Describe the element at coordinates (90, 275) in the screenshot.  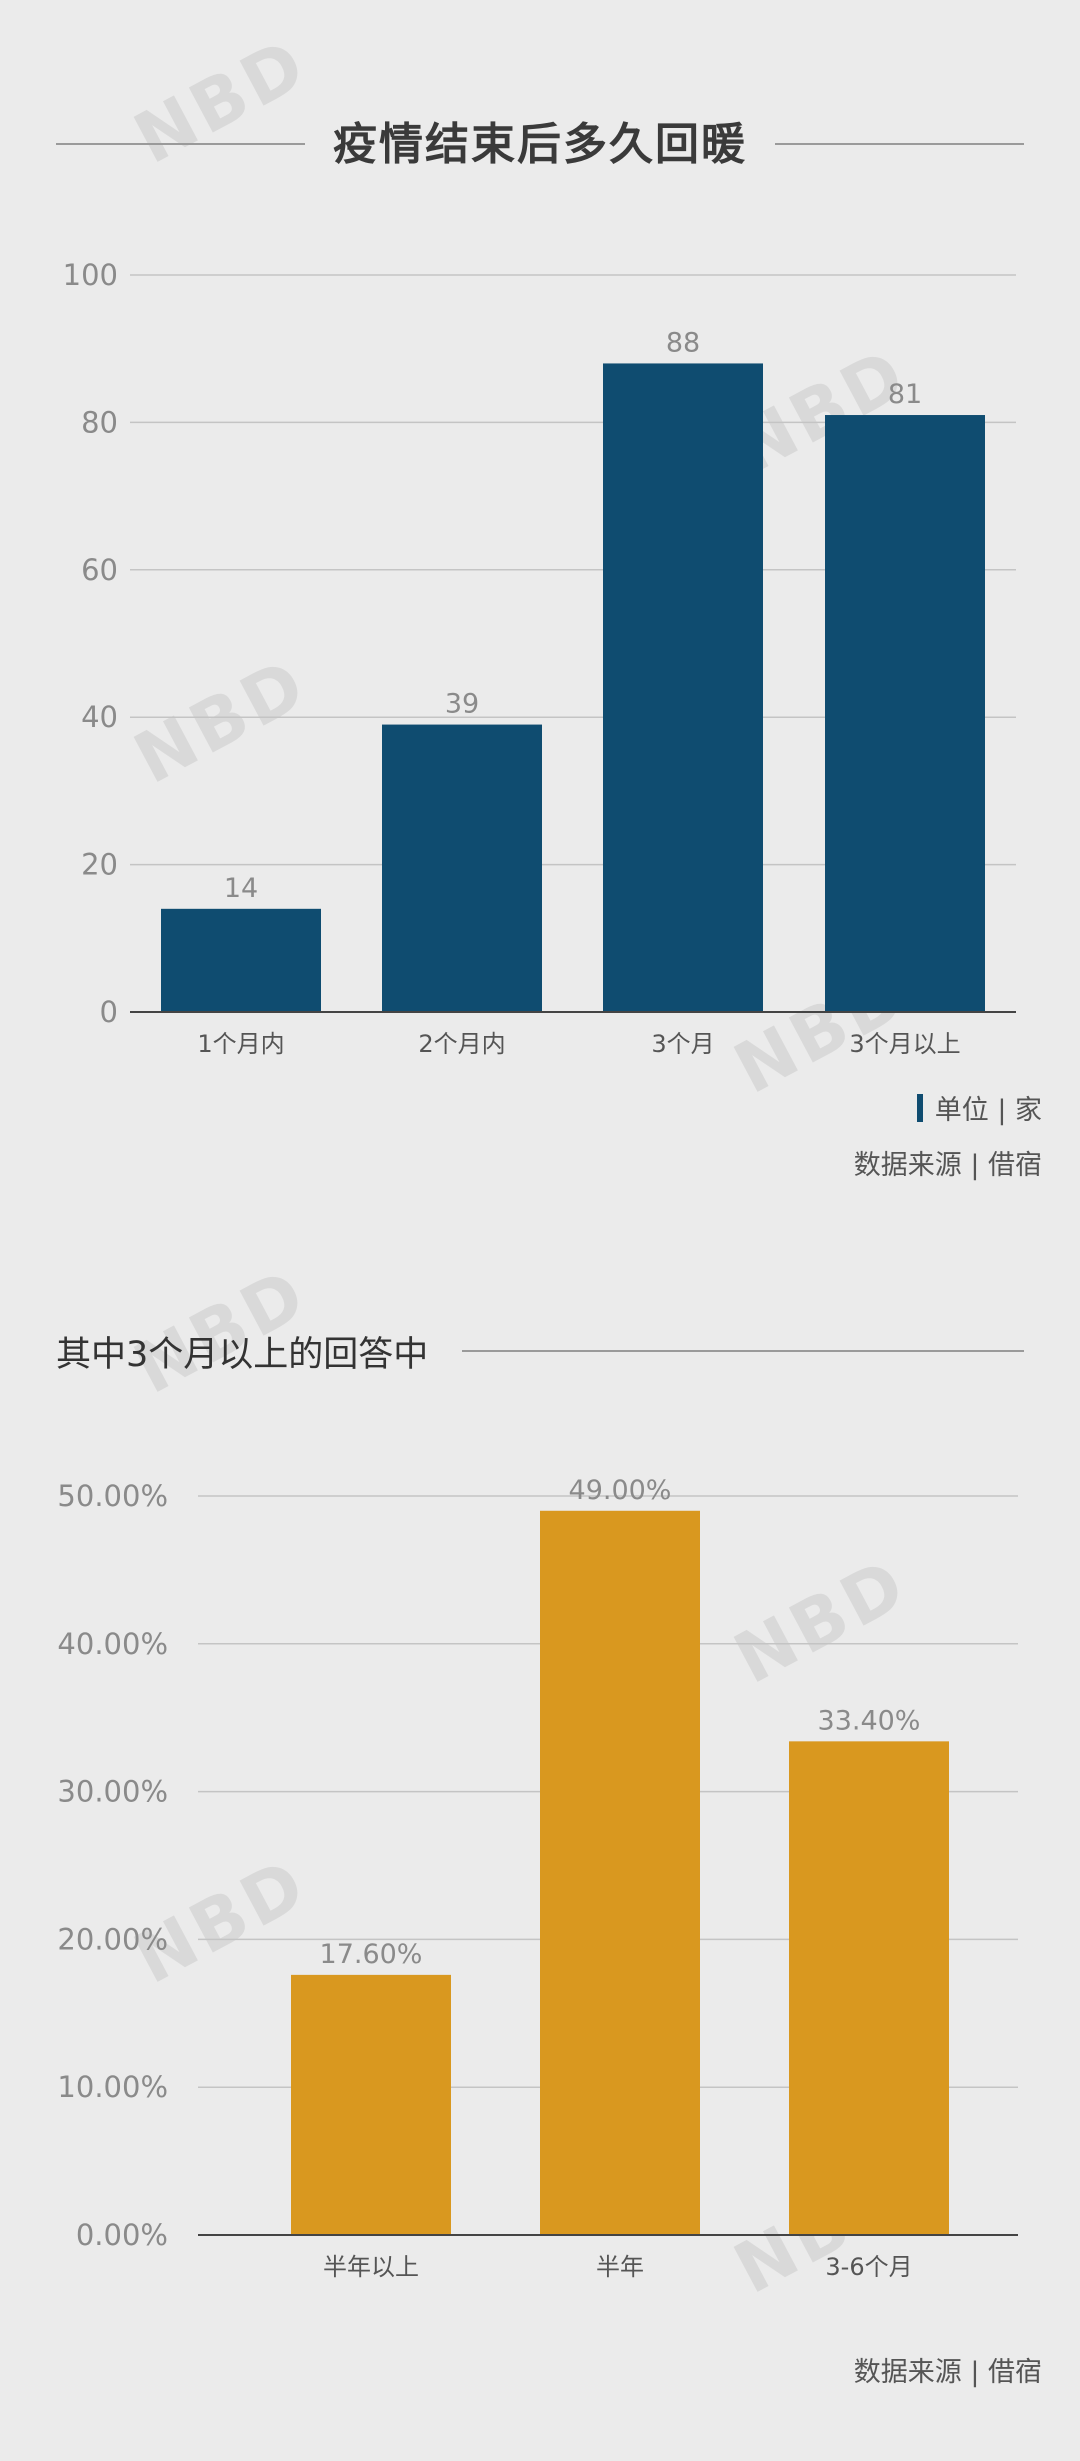
I see `y-tick-label: 100` at that location.